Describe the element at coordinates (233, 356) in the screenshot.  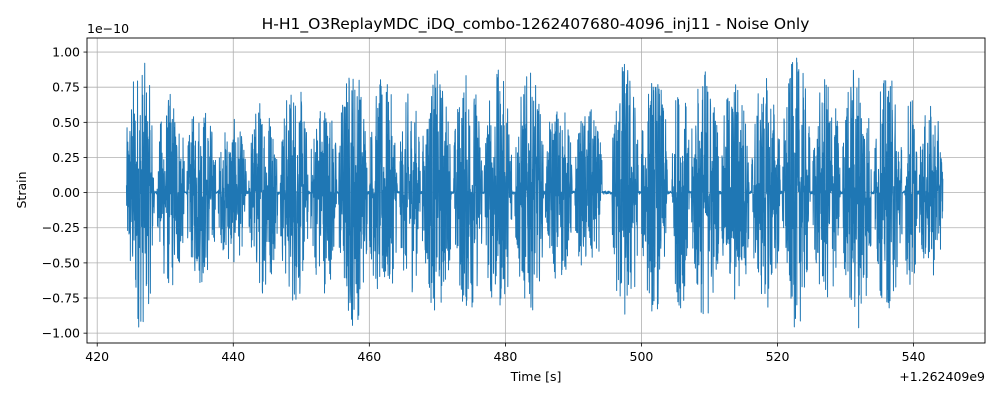
I see `x-tick-label: 440` at that location.